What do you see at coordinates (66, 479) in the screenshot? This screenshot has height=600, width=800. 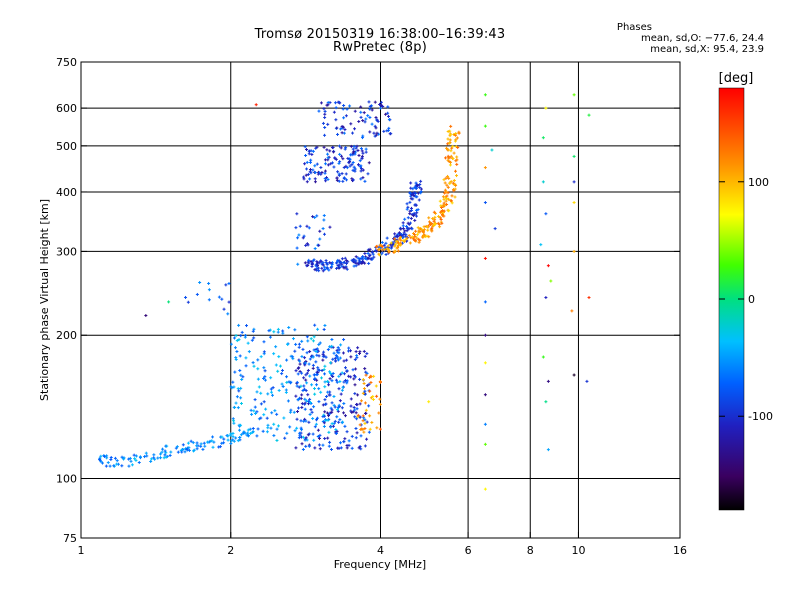 I see `y-tick-label: 100` at bounding box center [66, 479].